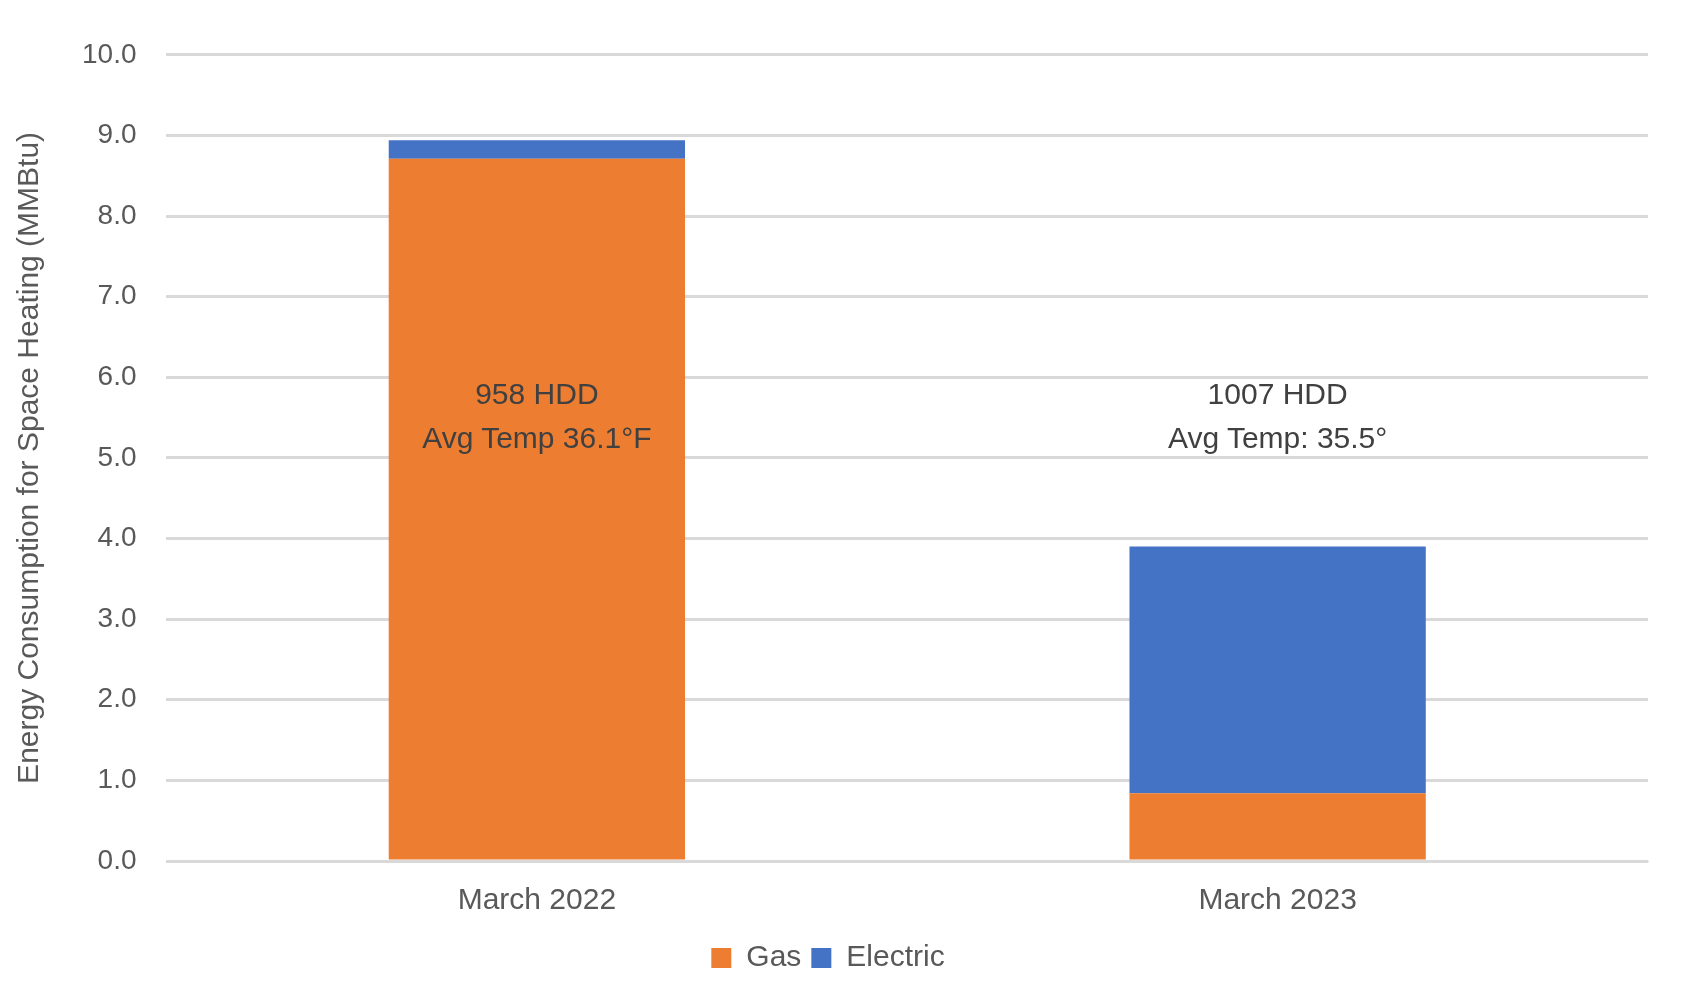 The height and width of the screenshot is (999, 1683). Describe the element at coordinates (117, 375) in the screenshot. I see `y-tick-label: 6.0` at that location.